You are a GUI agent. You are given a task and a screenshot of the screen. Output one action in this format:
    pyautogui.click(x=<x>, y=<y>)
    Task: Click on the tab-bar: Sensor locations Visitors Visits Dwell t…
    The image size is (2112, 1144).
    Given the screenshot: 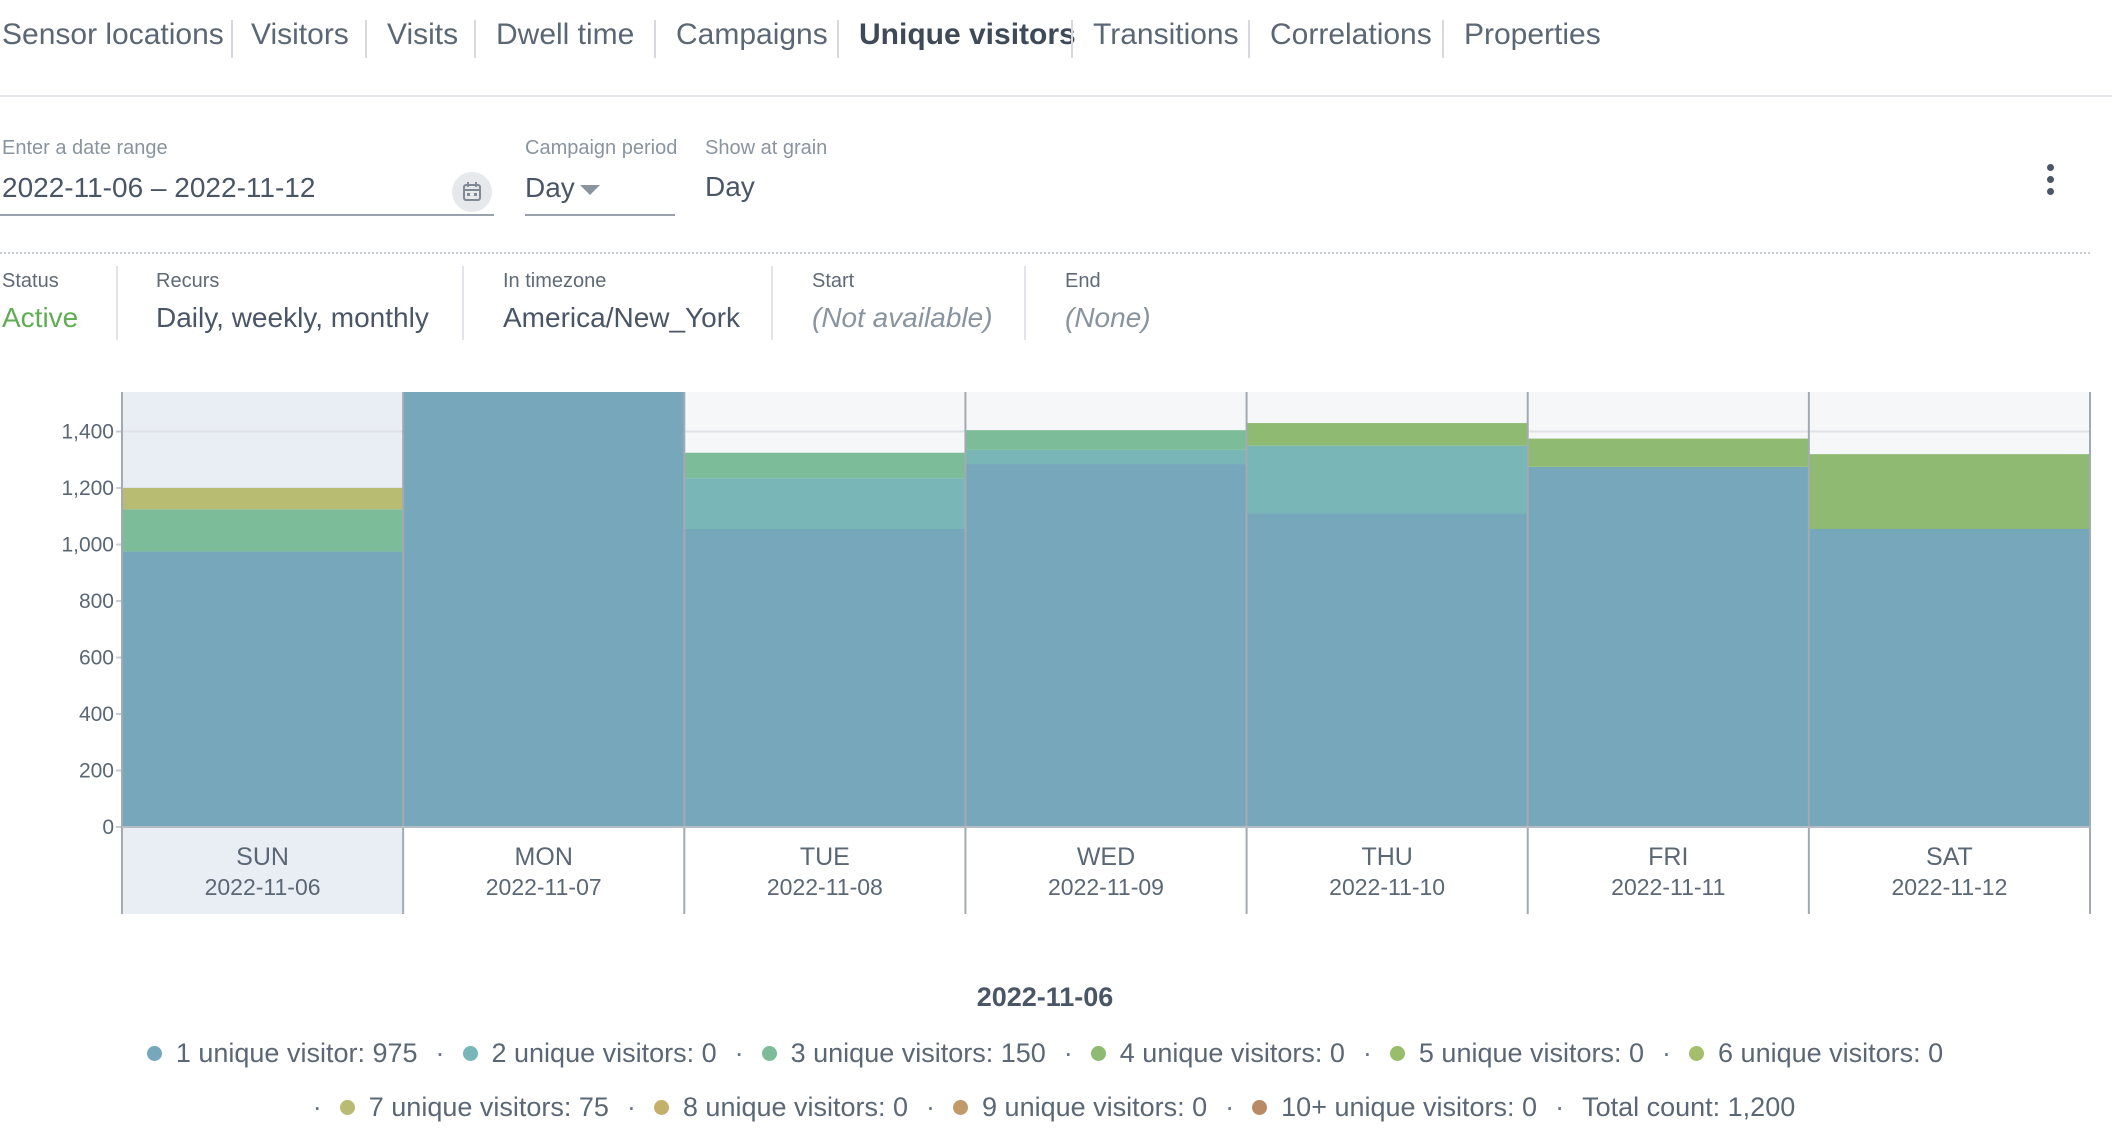 What is the action you would take?
    pyautogui.click(x=1056, y=48)
    